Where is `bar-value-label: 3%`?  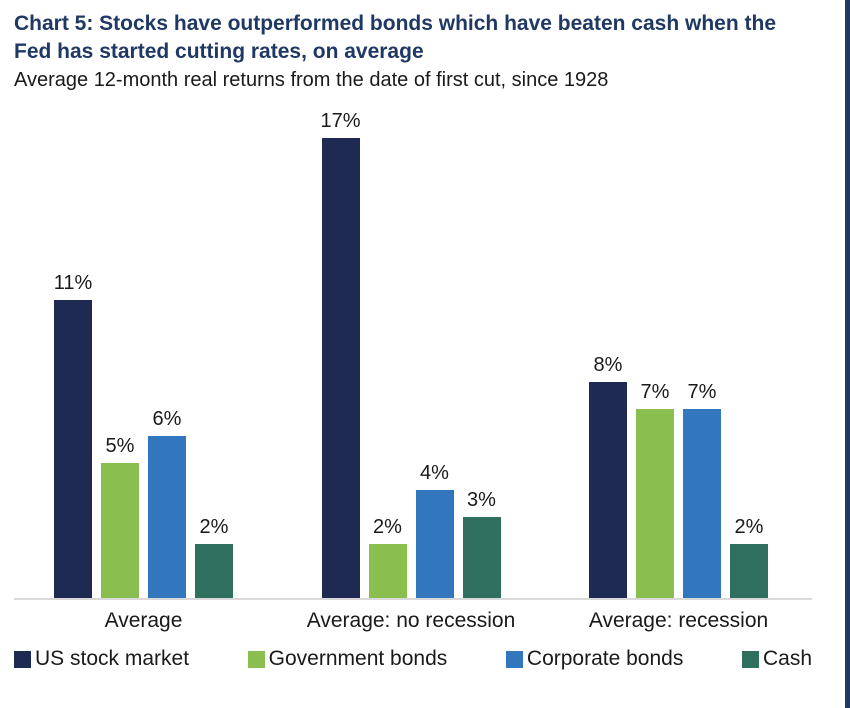
bar-value-label: 3% is located at coordinates (481, 500).